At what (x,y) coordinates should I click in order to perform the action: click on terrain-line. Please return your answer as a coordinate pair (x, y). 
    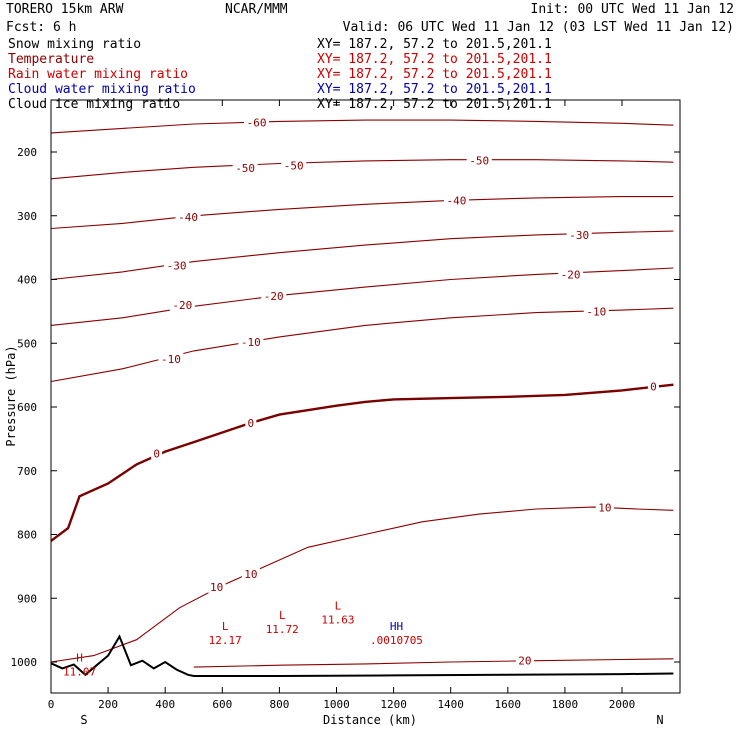
    Looking at the image, I should click on (362, 655).